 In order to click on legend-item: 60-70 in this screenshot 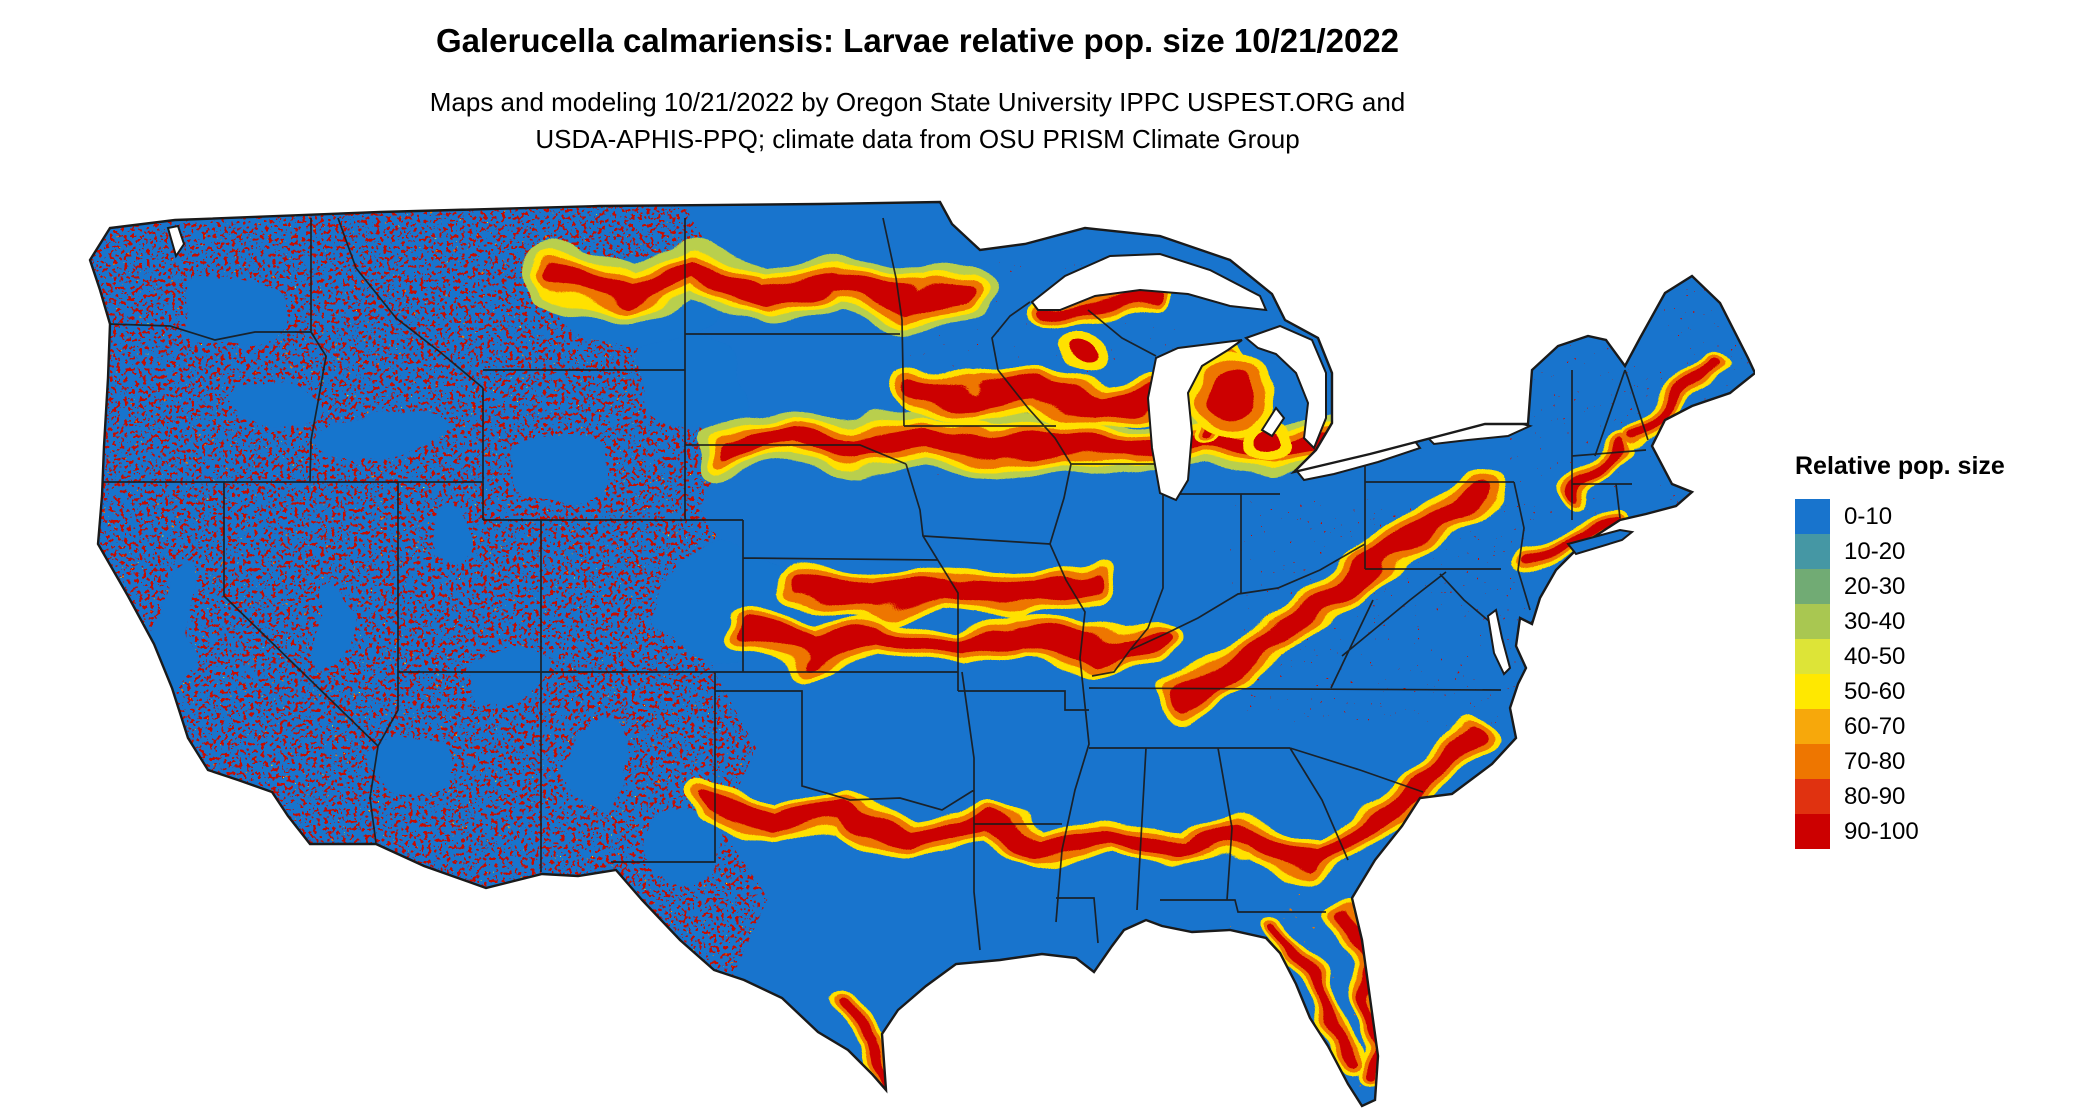, I will do `click(1900, 726)`.